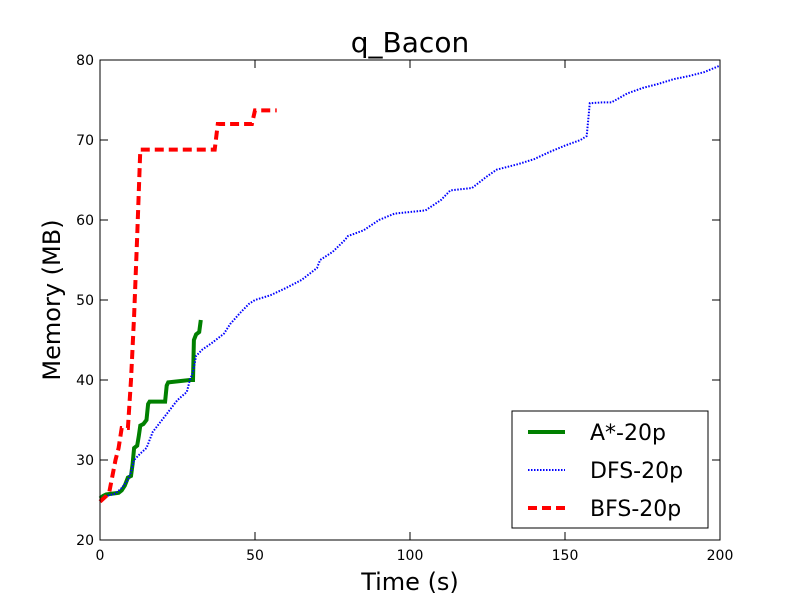 The width and height of the screenshot is (800, 600). What do you see at coordinates (410, 556) in the screenshot?
I see `x-tick-label: 100` at bounding box center [410, 556].